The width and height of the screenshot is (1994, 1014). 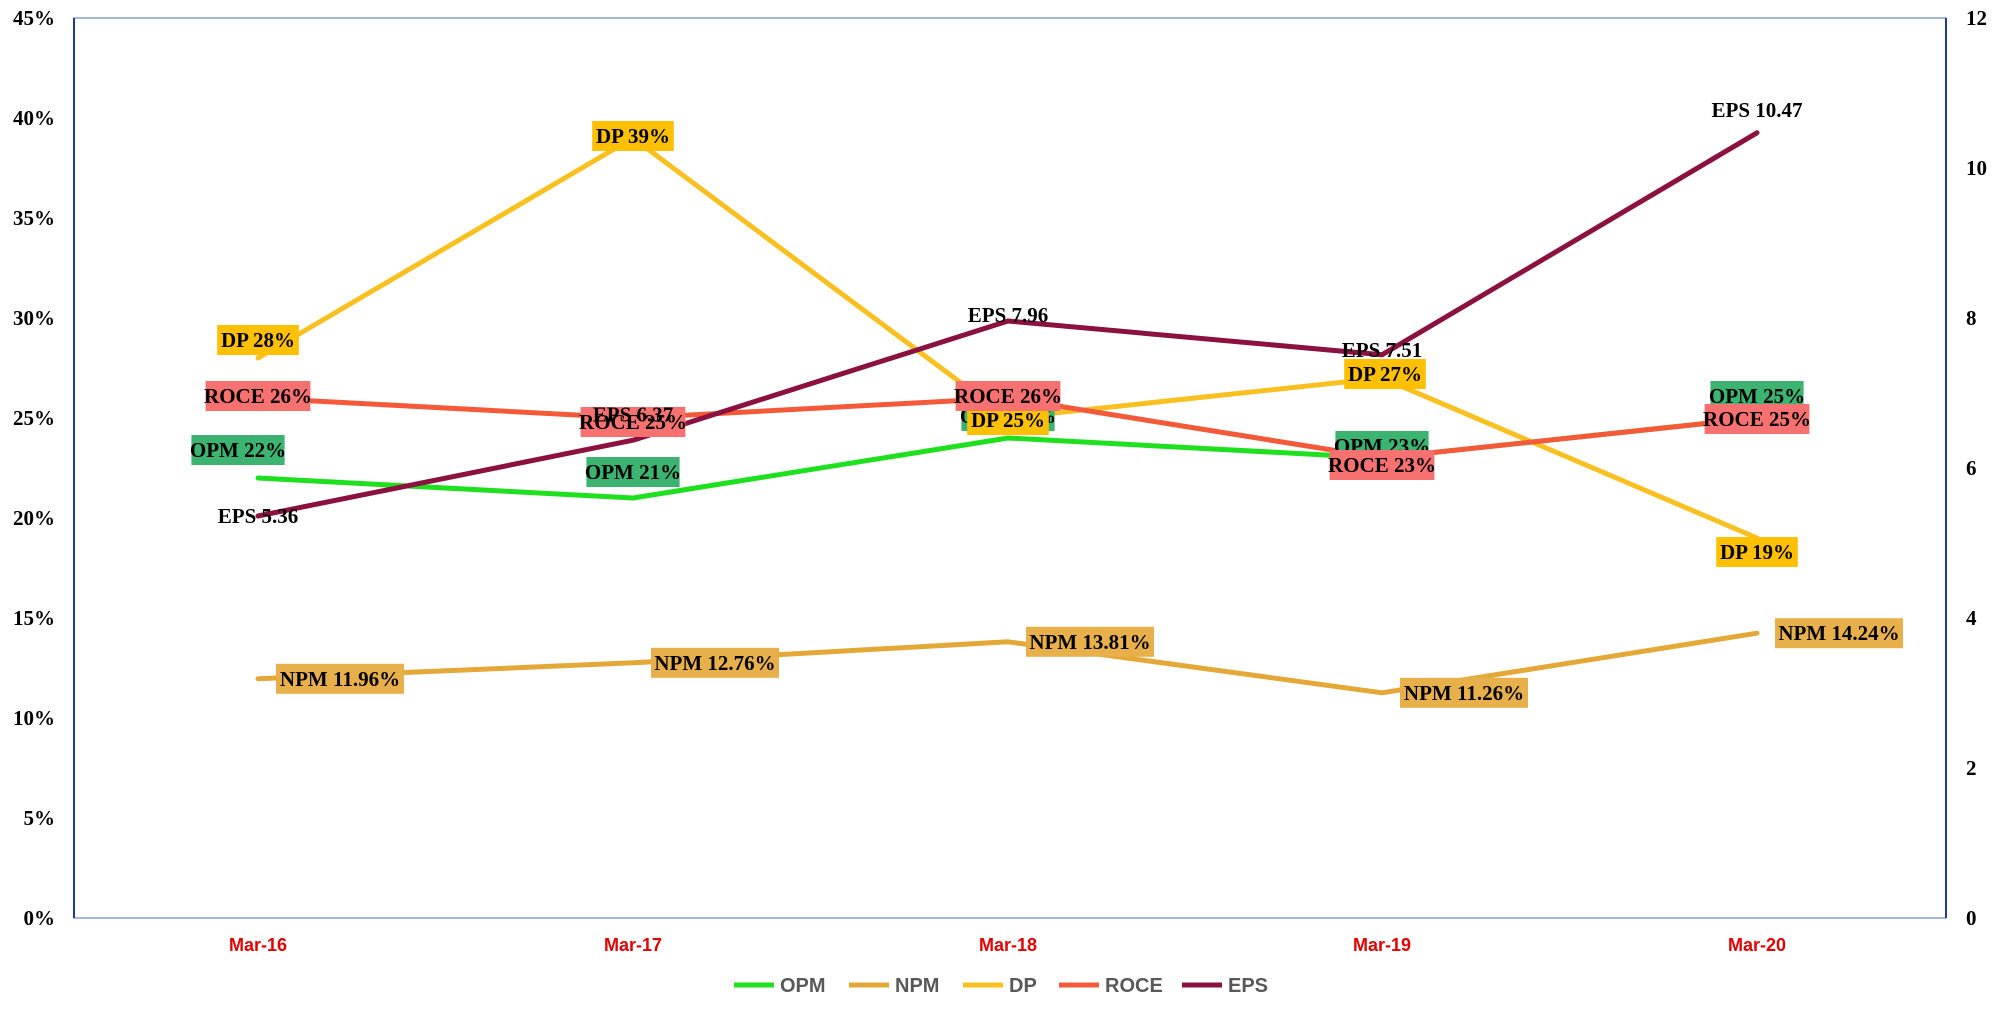 What do you see at coordinates (894, 986) in the screenshot?
I see `legend-item-npm: NPM` at bounding box center [894, 986].